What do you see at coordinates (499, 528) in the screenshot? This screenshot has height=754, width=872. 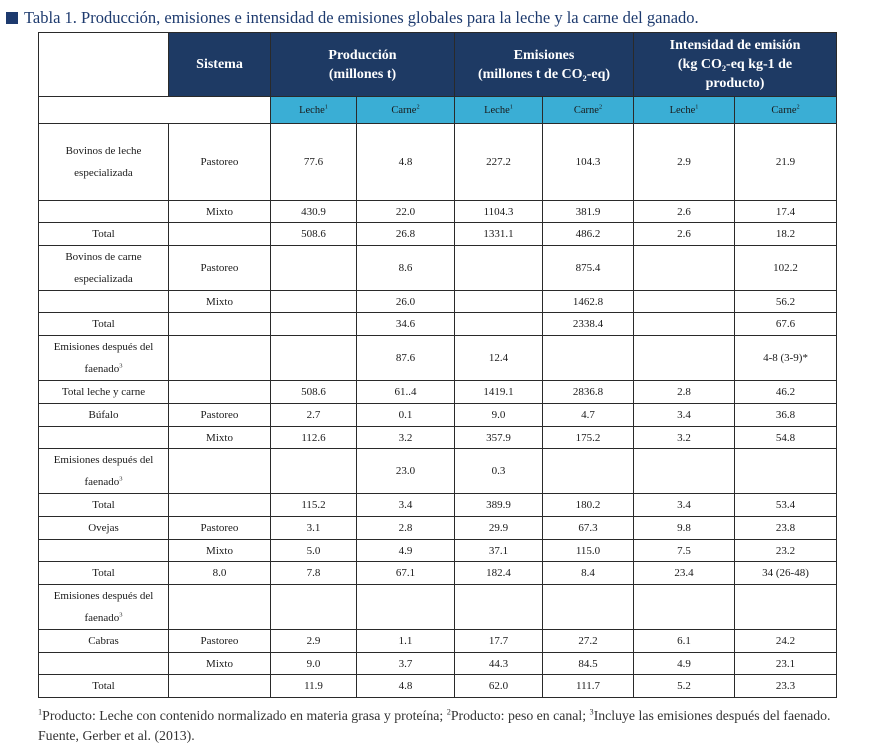 I see `cell-value: 29.9` at bounding box center [499, 528].